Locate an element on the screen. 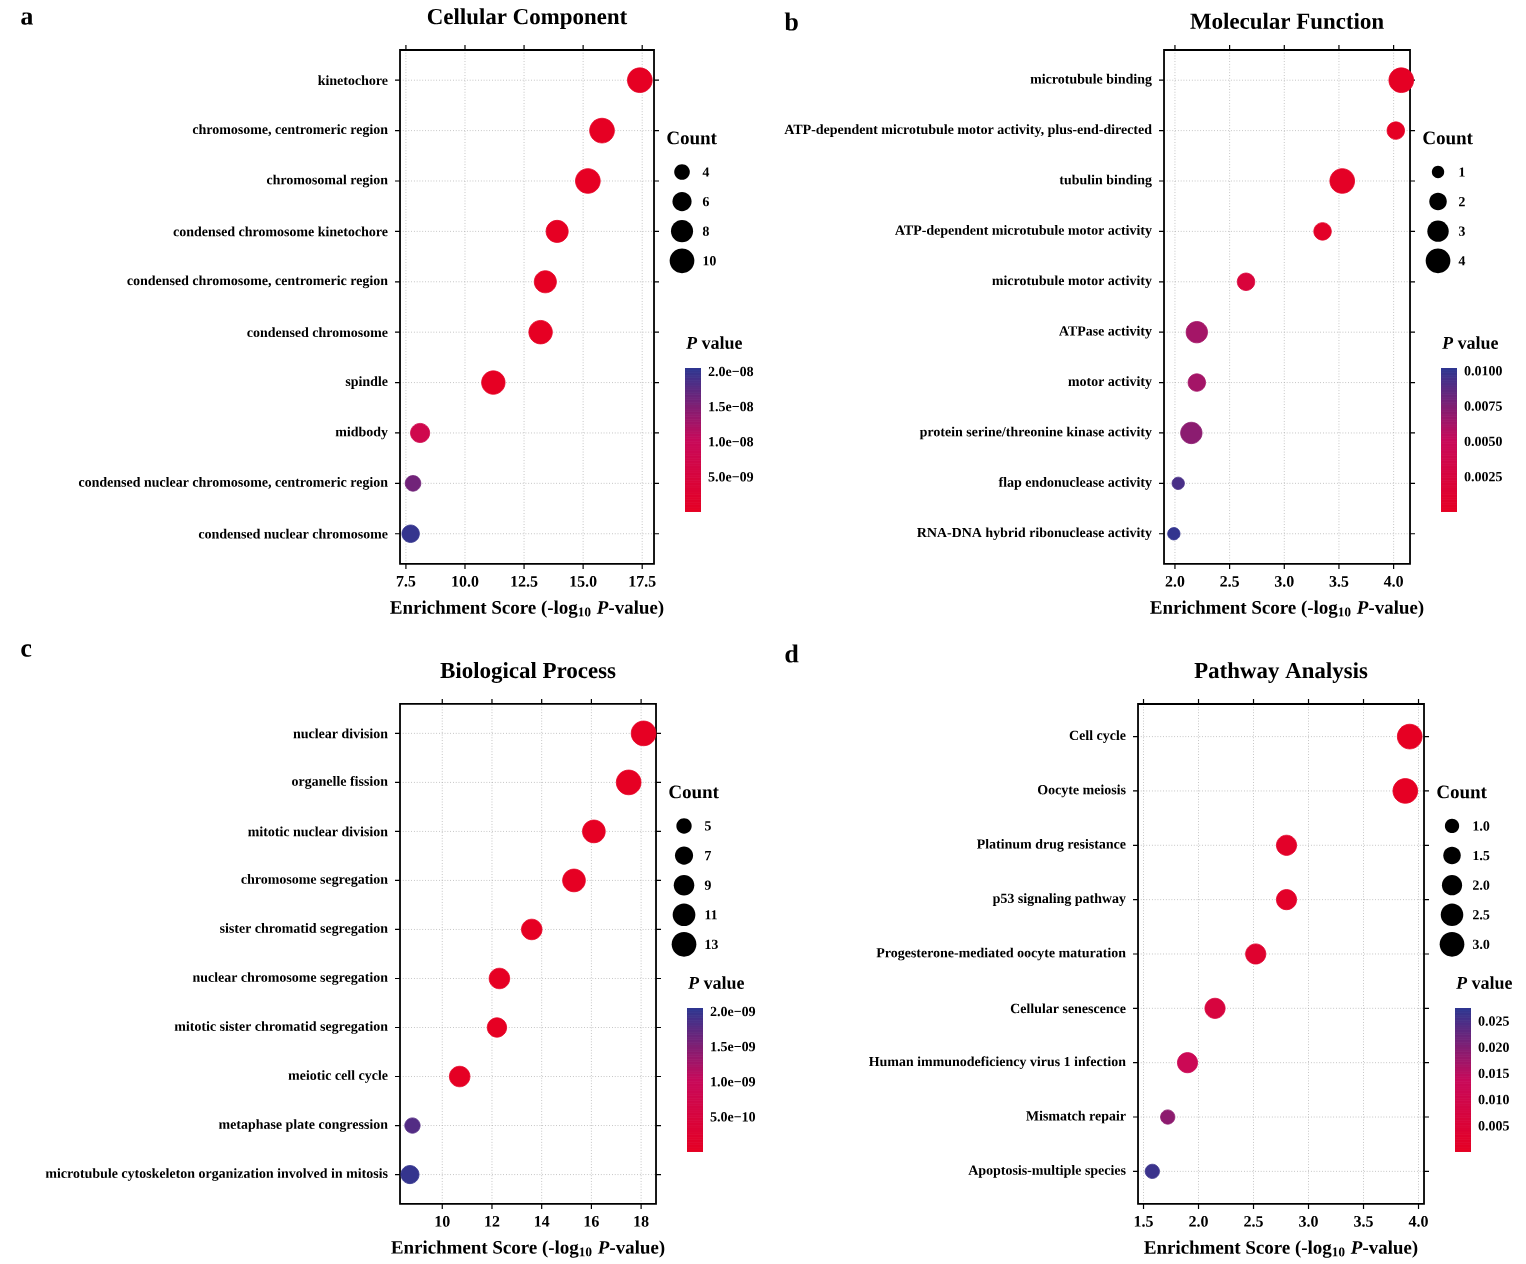 The height and width of the screenshot is (1264, 1526). chart-title: Pathway Analysis is located at coordinates (1281, 672).